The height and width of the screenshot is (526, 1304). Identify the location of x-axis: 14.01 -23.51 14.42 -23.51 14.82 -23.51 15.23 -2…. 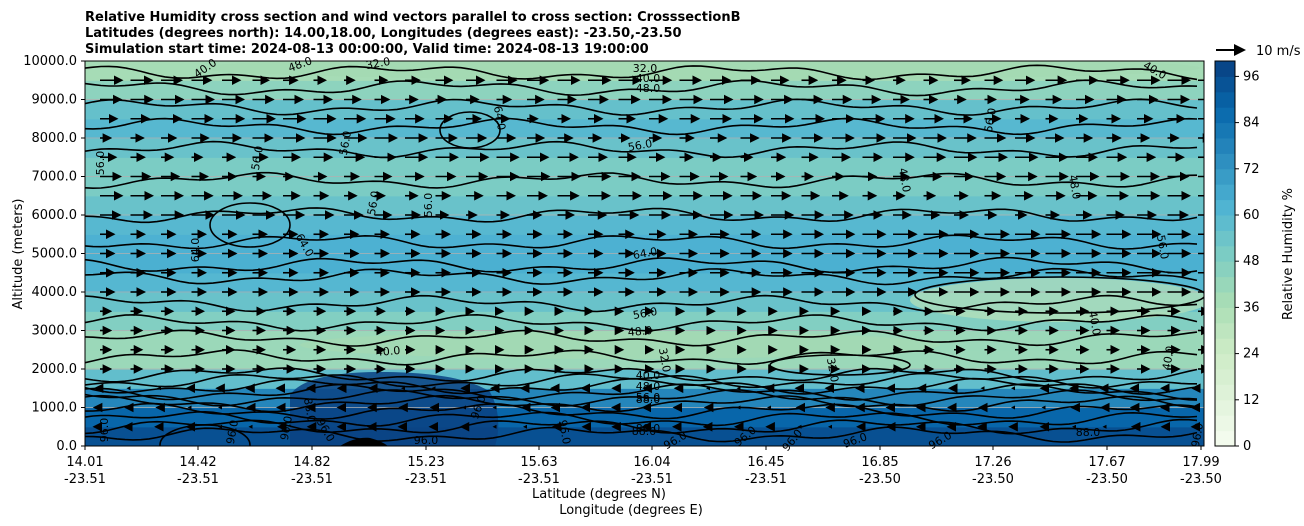
(643, 466).